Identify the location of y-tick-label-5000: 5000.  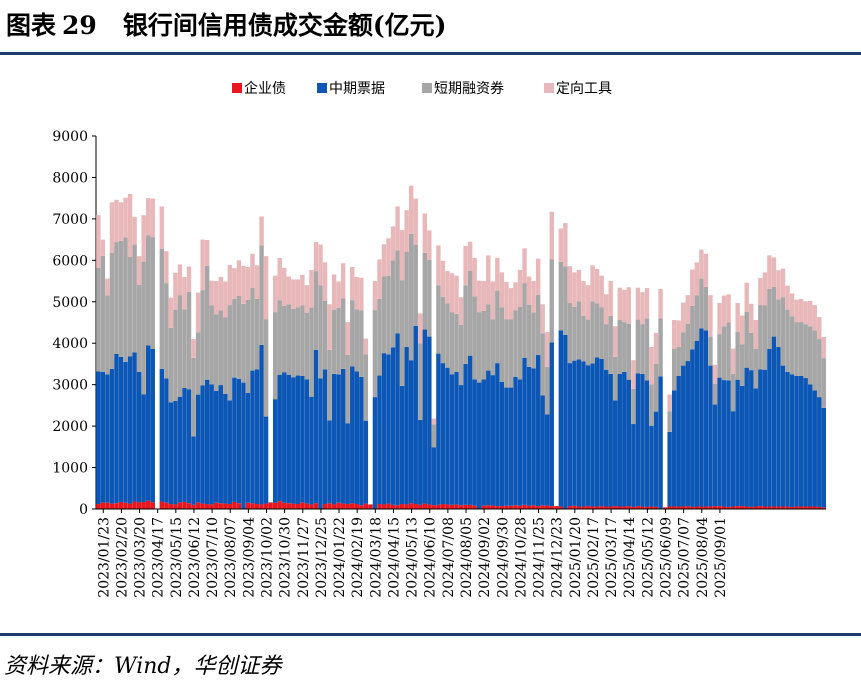
(70, 303).